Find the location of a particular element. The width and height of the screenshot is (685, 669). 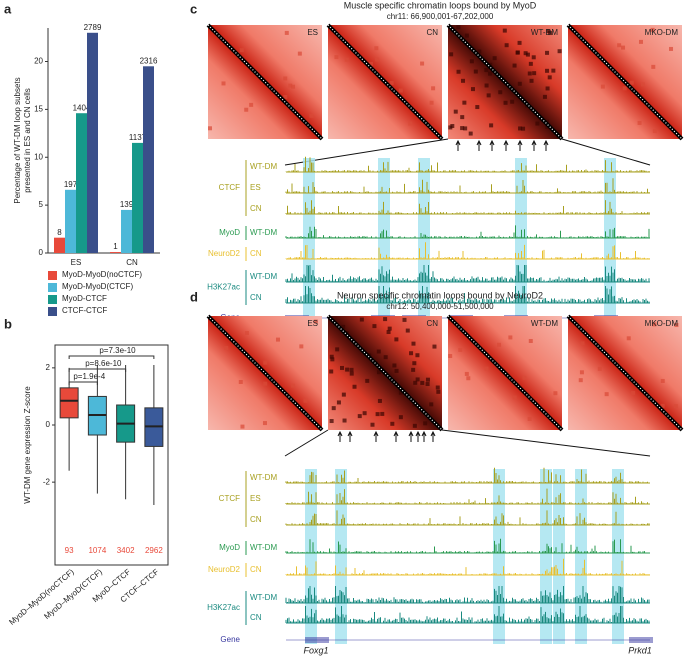

box is located at coordinates (69, 403).